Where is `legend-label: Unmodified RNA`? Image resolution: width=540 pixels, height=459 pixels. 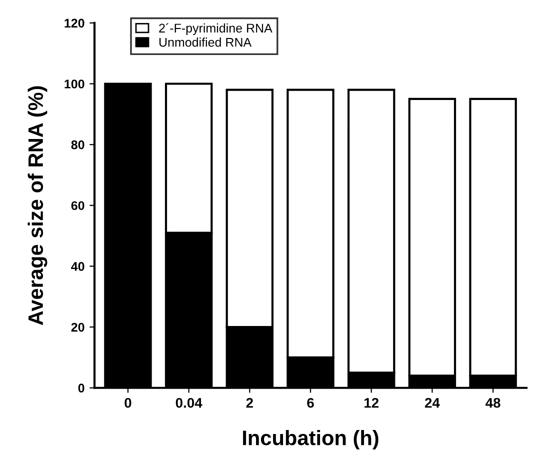 legend-label: Unmodified RNA is located at coordinates (205, 42).